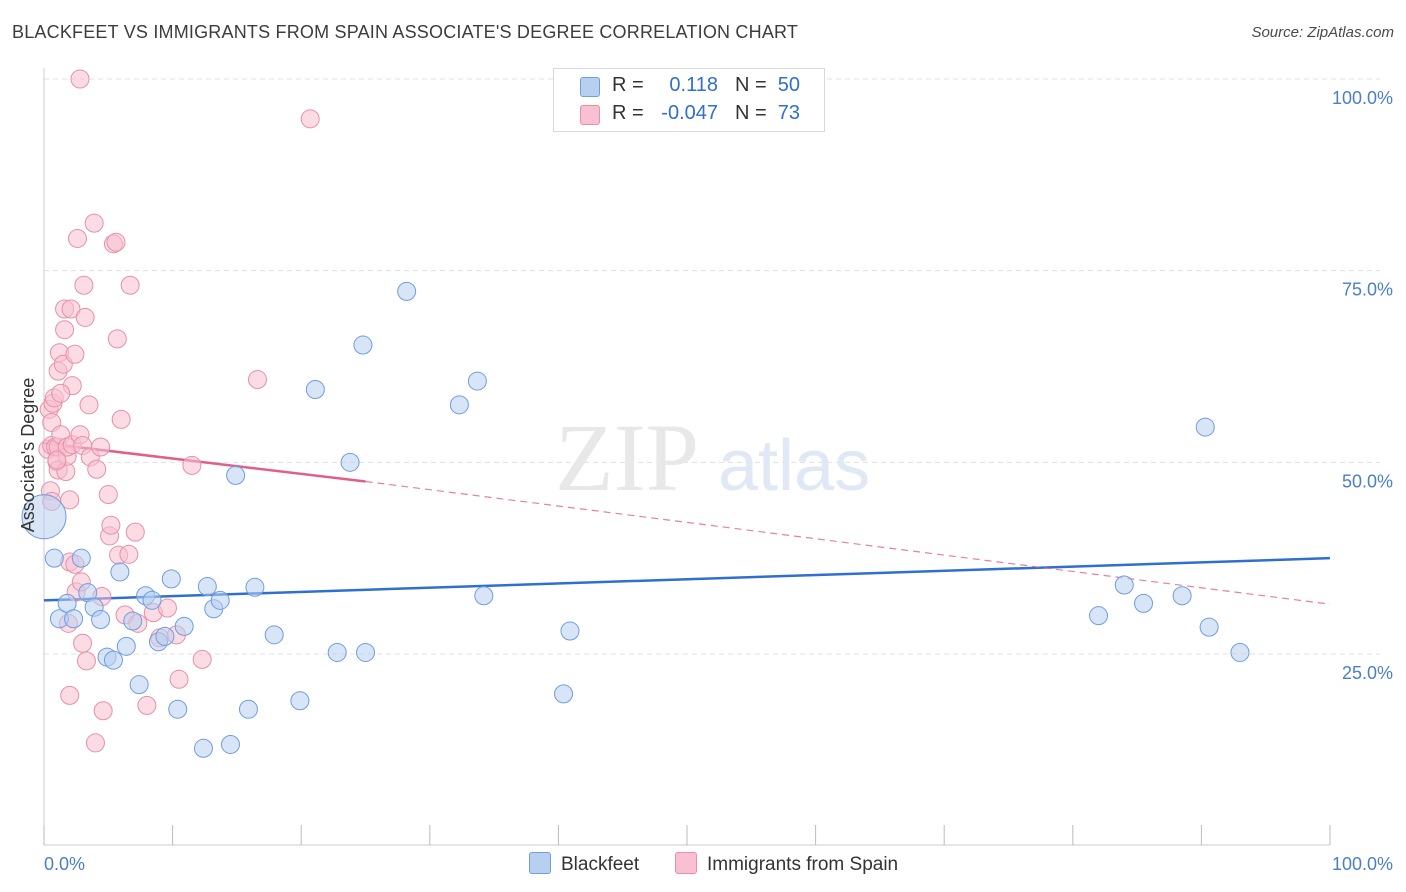  I want to click on legend-swatch-blue, so click(590, 87).